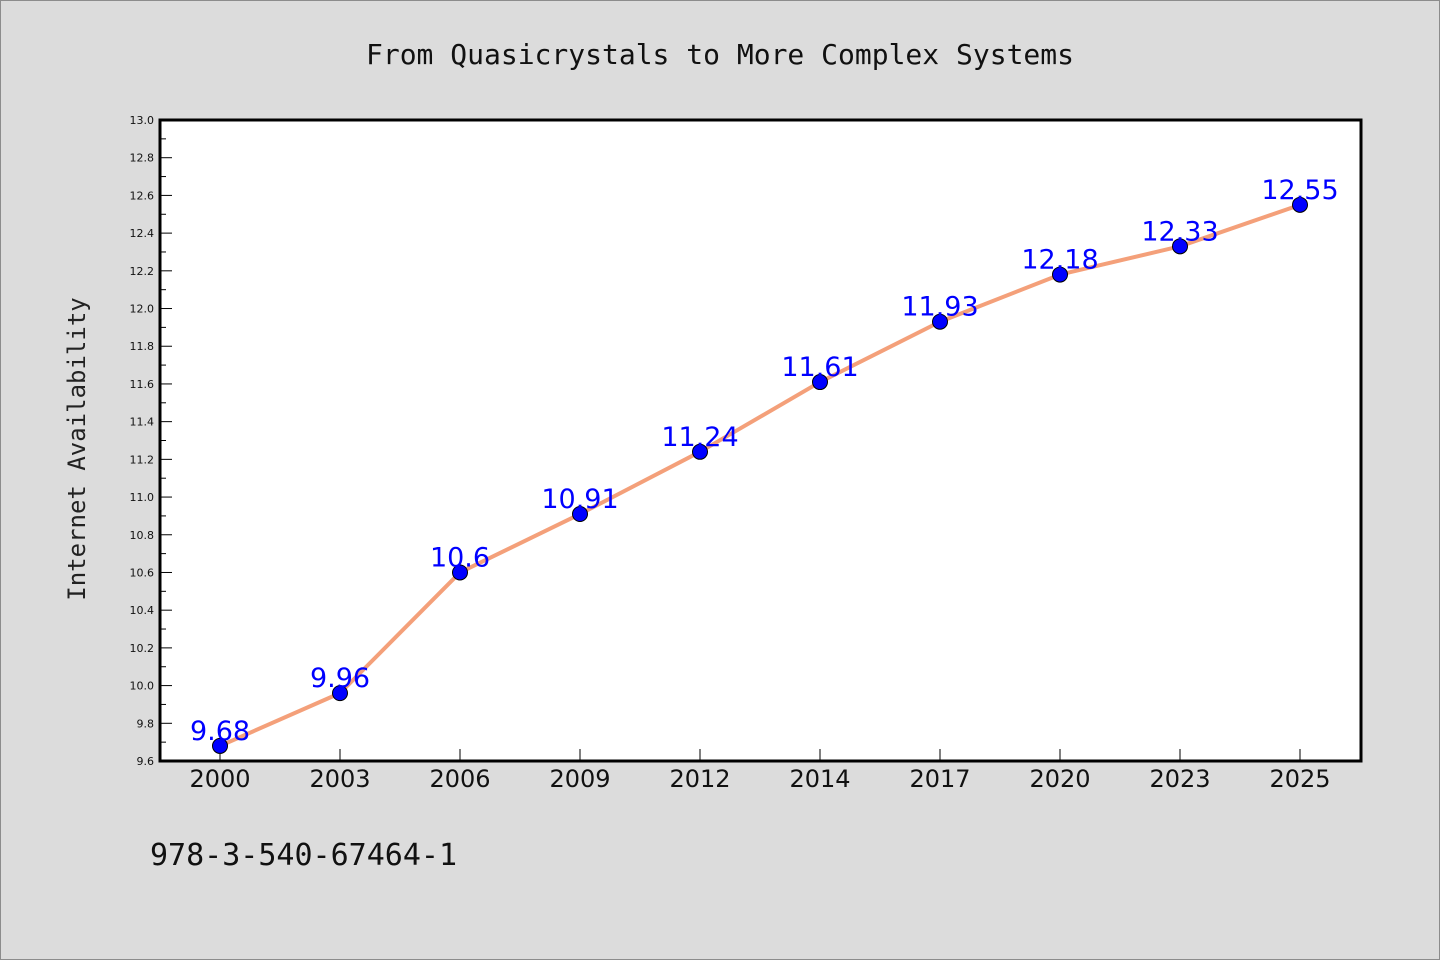  Describe the element at coordinates (146, 723) in the screenshot. I see `y-tick-label: 9.8` at that location.